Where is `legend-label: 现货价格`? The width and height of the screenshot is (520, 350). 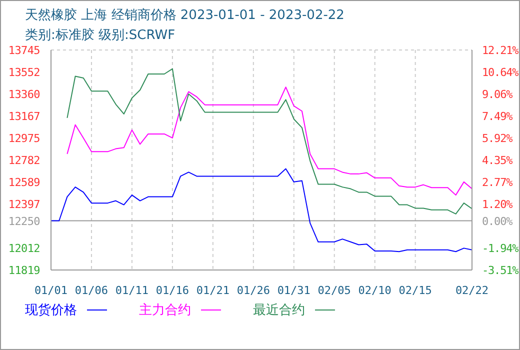 legend-label: 现货价格 is located at coordinates (51, 310).